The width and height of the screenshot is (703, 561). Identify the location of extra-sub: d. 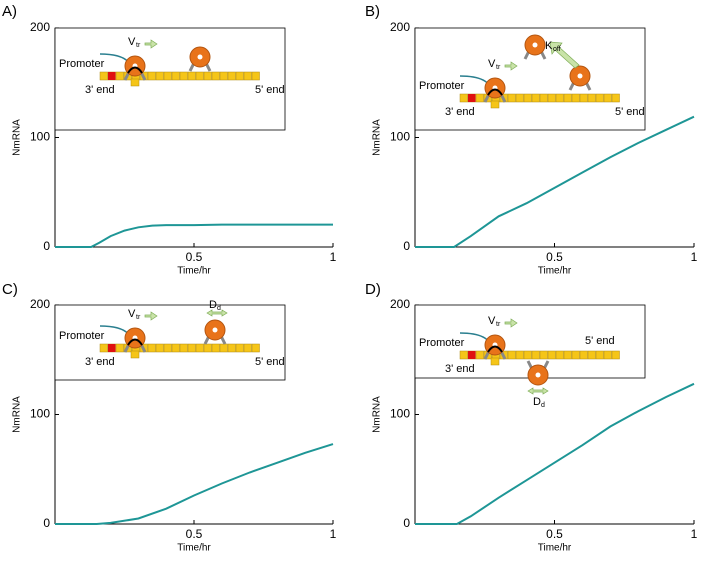
(219, 308).